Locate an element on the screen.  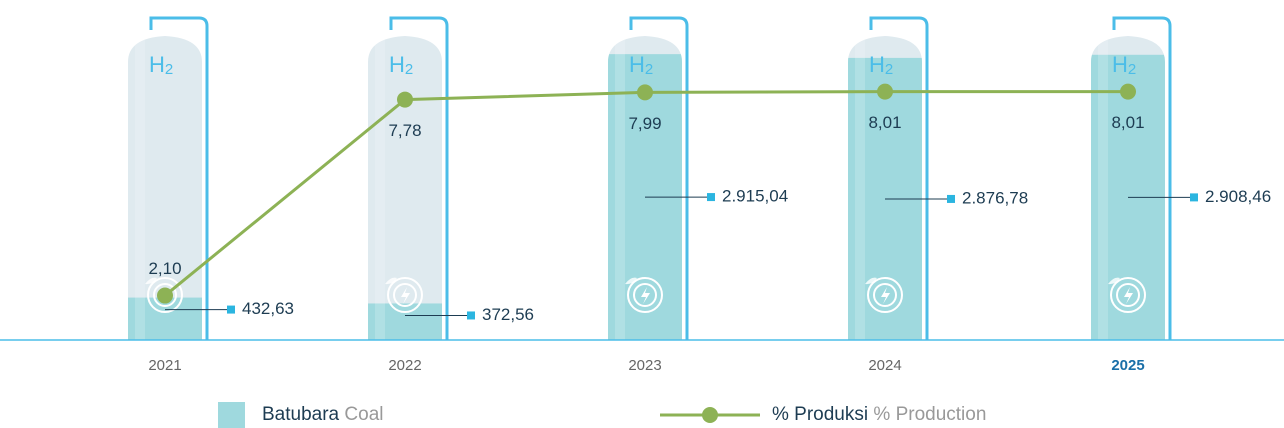
legend-swatch is located at coordinates (231, 415).